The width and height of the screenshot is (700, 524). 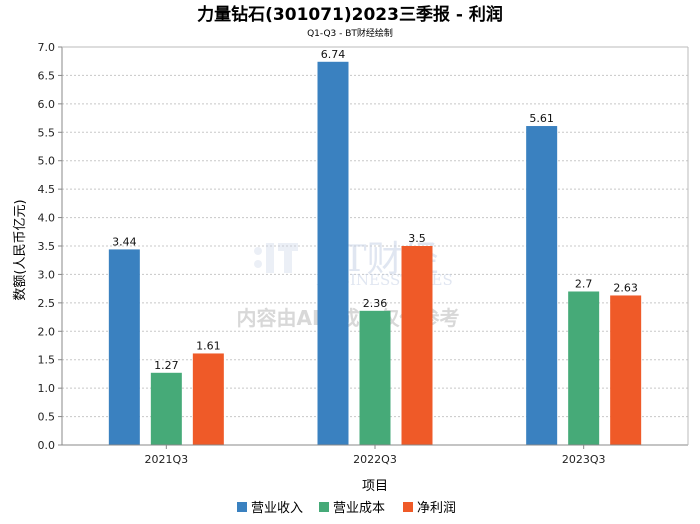 What do you see at coordinates (167, 459) in the screenshot?
I see `x-tick-label: 2021Q3` at bounding box center [167, 459].